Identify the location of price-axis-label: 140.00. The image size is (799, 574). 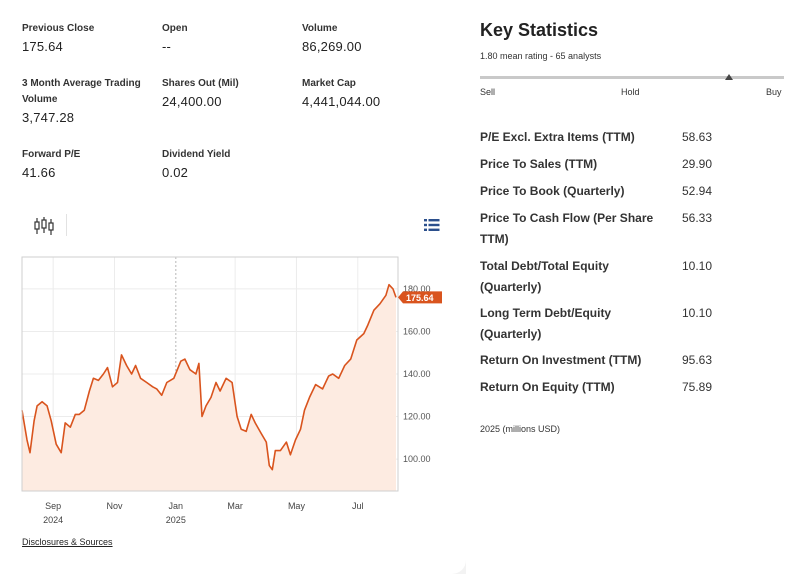
(417, 374).